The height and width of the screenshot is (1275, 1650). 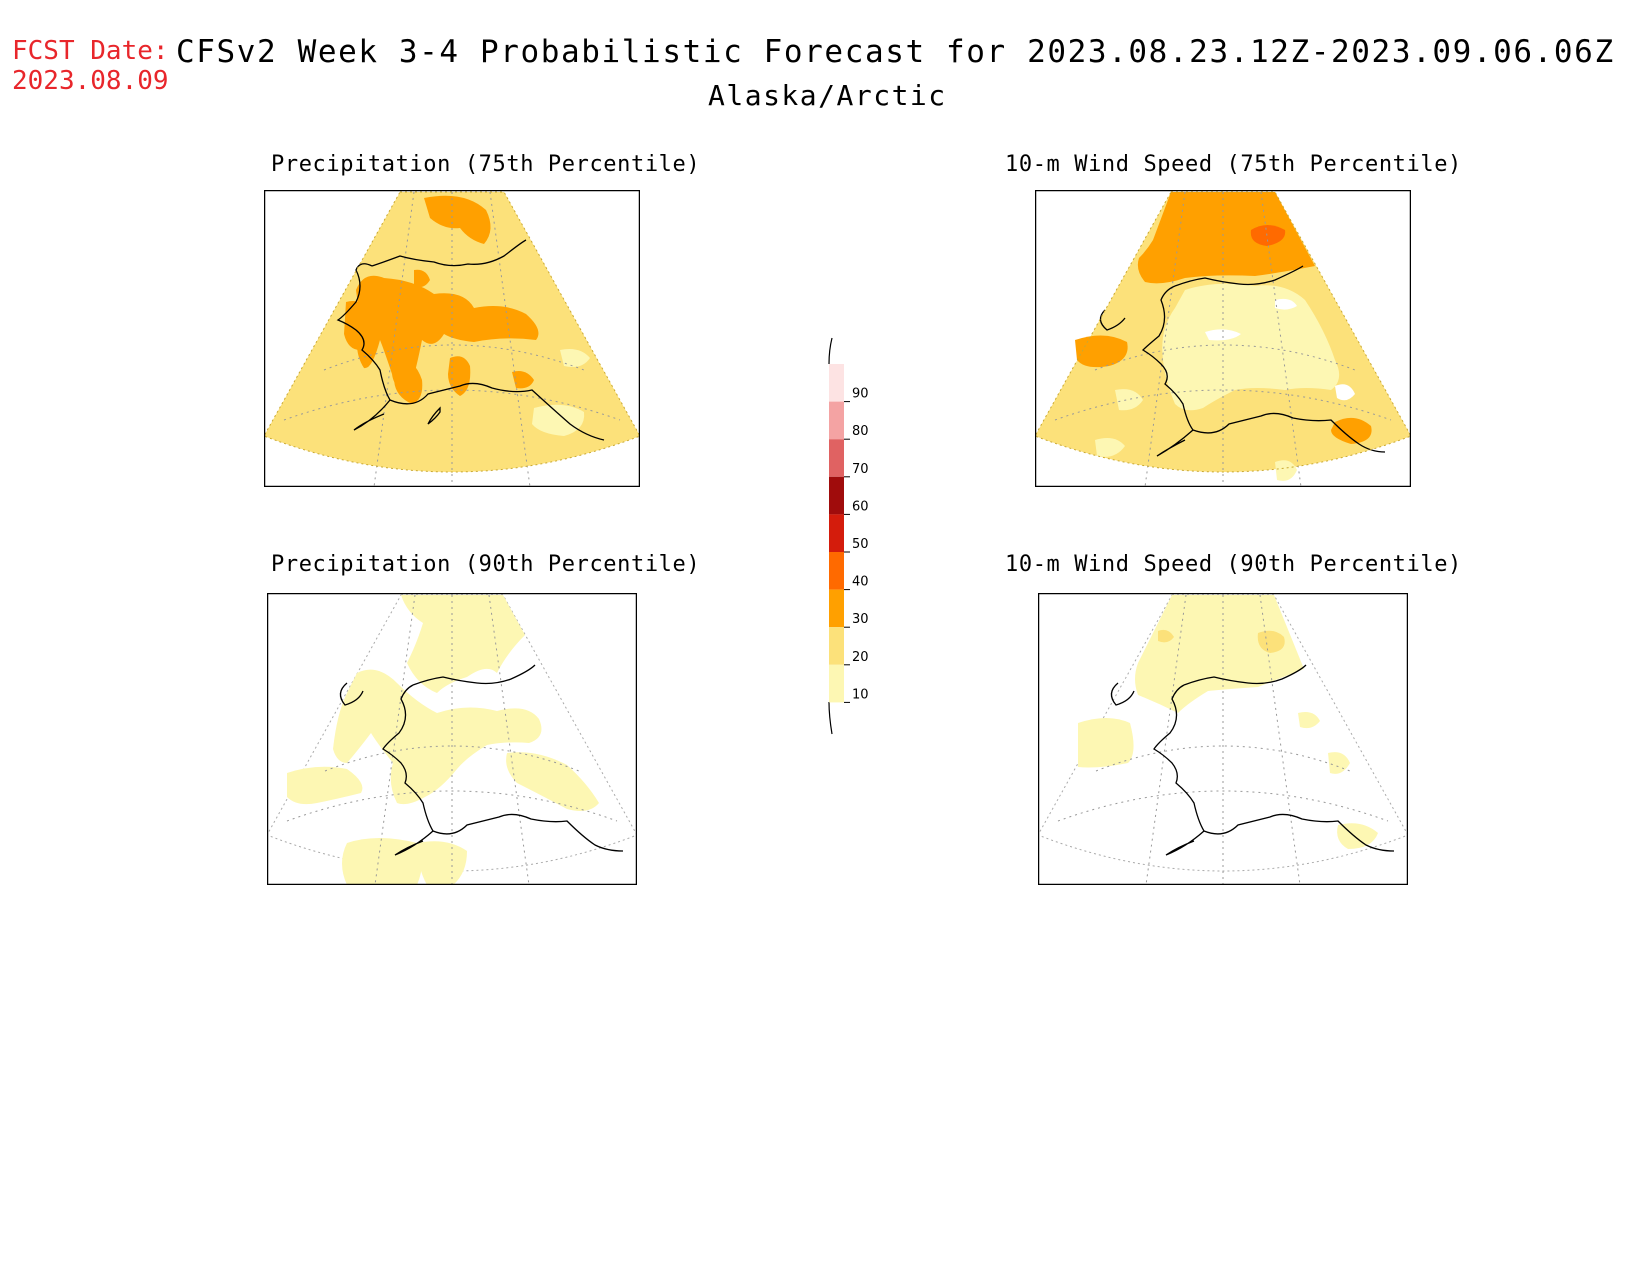 What do you see at coordinates (860, 544) in the screenshot?
I see `colorbar-label: 50` at bounding box center [860, 544].